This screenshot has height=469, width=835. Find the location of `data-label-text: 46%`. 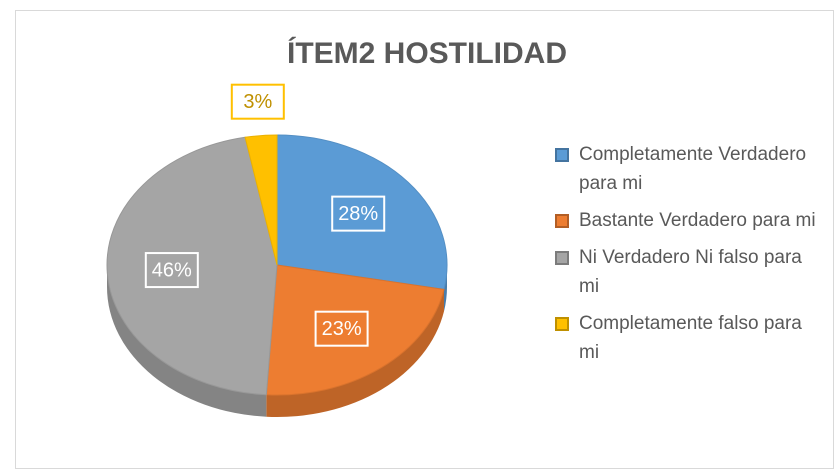

data-label-text: 46% is located at coordinates (172, 270).